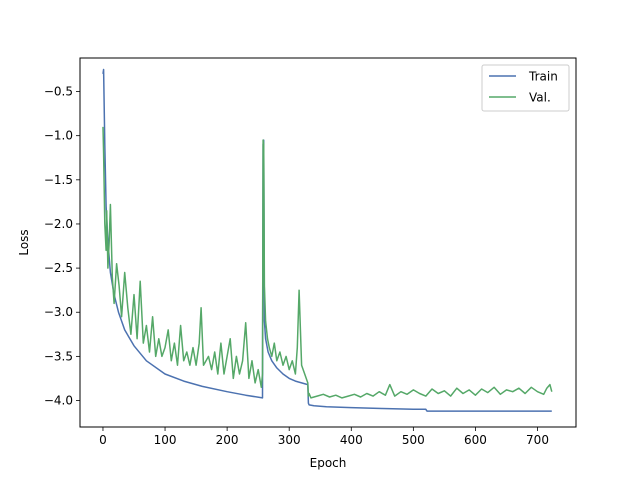 Image resolution: width=640 pixels, height=480 pixels. What do you see at coordinates (328, 463) in the screenshot?
I see `x-axis-label: Epoch` at bounding box center [328, 463].